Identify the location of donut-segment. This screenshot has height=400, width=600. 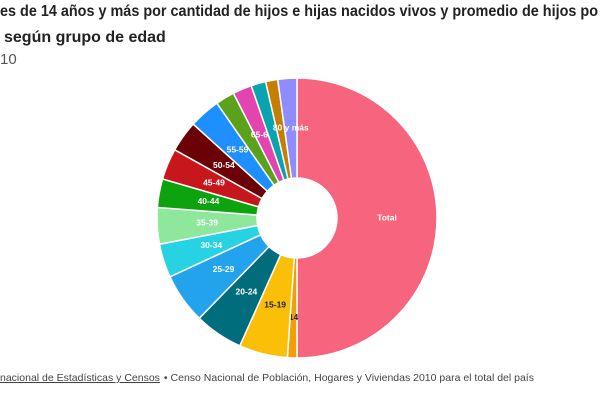
(287, 128).